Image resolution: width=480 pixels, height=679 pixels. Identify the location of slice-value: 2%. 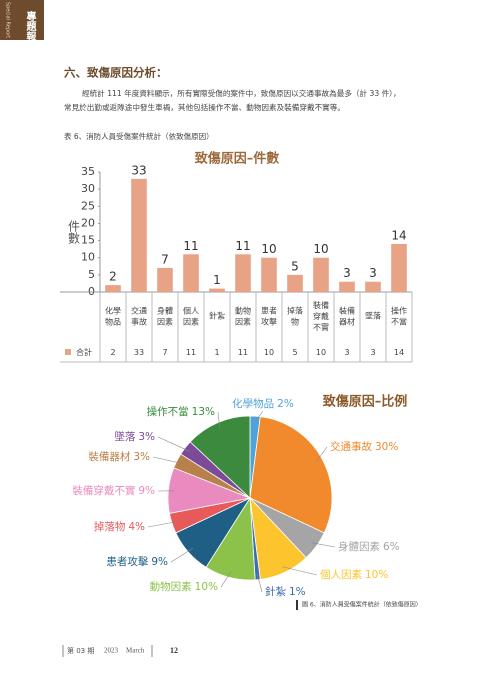
(285, 404).